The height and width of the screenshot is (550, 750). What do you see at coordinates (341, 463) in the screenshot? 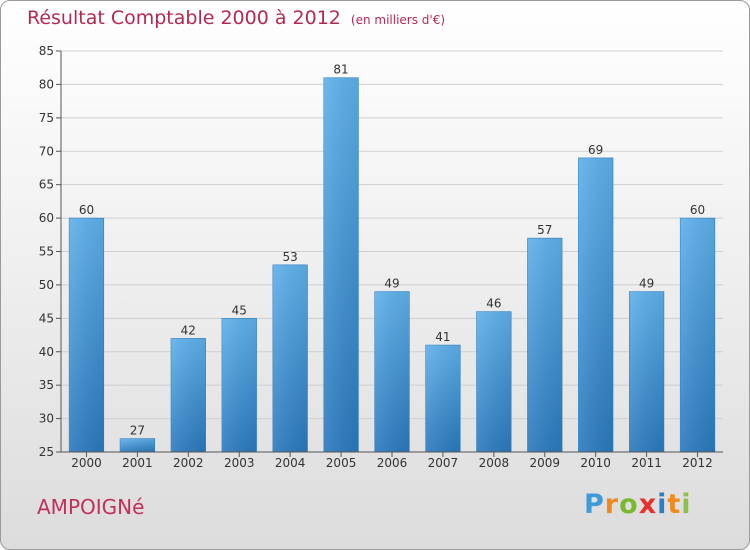
I see `x-tick-label: 2005` at bounding box center [341, 463].